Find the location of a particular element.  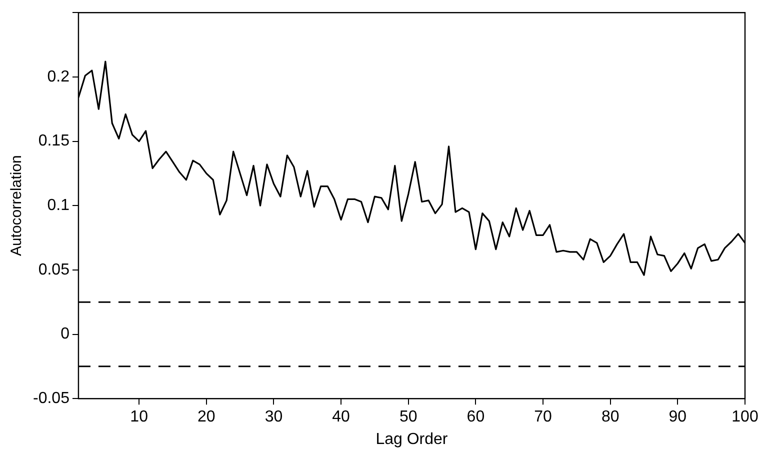

x-tick-label: 70 is located at coordinates (543, 417).